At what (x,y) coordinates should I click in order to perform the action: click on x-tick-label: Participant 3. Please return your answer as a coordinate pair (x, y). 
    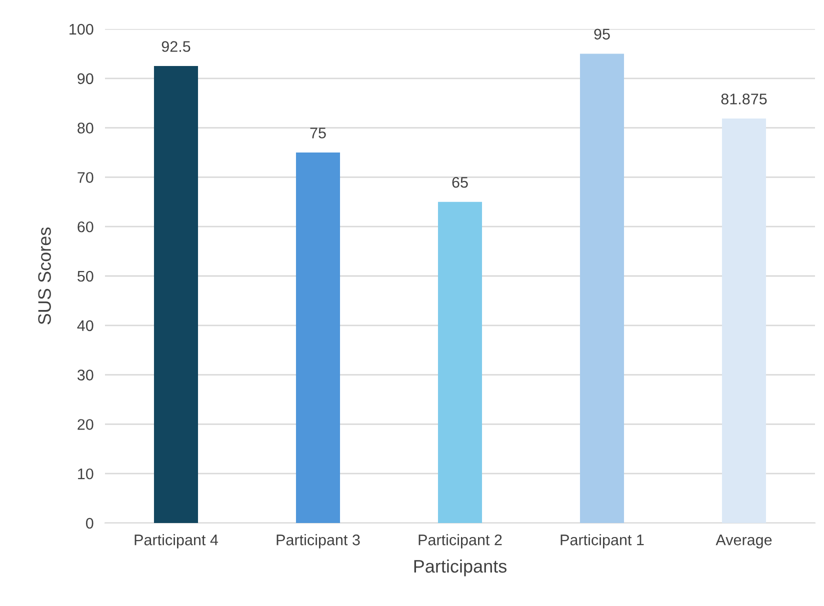
    Looking at the image, I should click on (318, 541).